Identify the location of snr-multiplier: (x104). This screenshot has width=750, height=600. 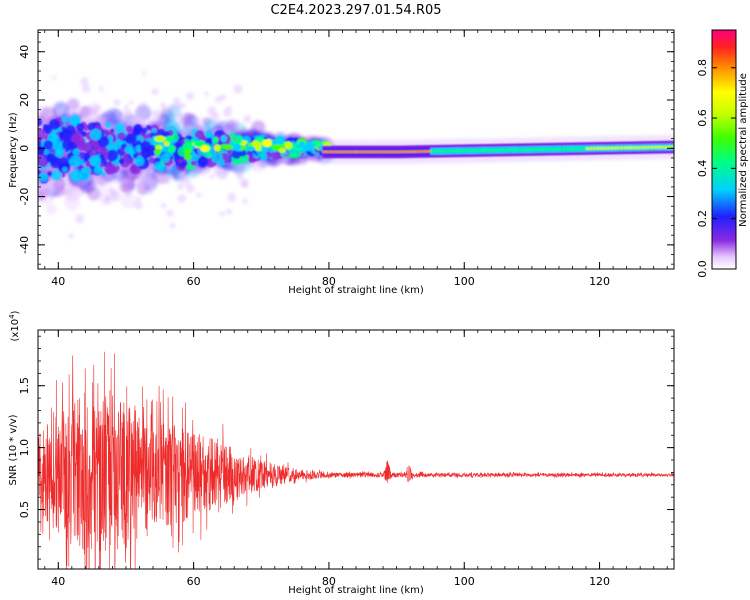
(14, 325).